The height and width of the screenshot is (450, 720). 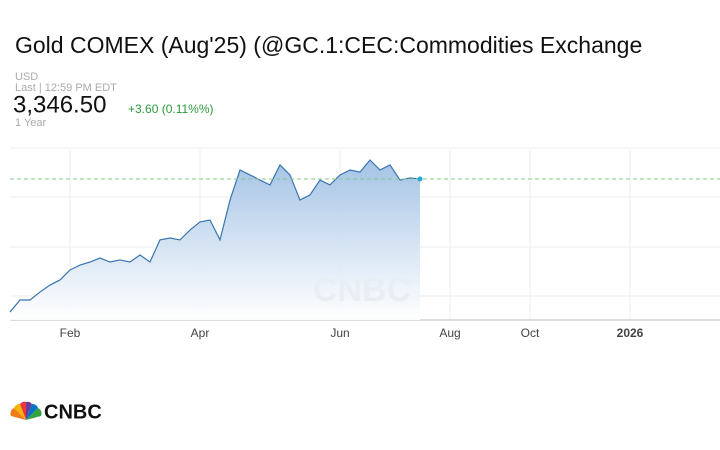 I want to click on currency: USD, so click(x=26, y=77).